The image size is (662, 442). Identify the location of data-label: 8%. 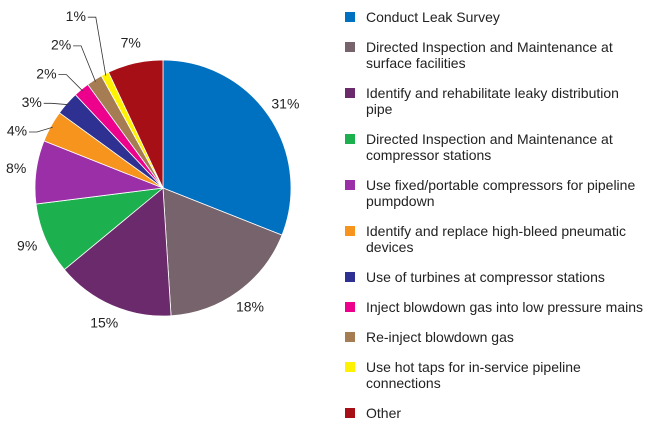
(16, 168).